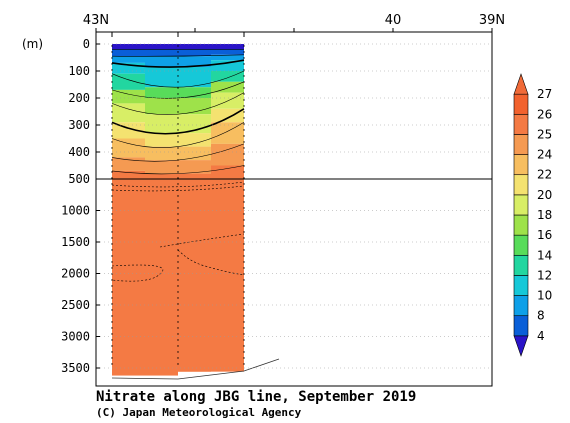  What do you see at coordinates (80, 206) in the screenshot?
I see `depth-axis: 0 100 200 300 400 500 1000 1500 2000 2500 3000 3500` at bounding box center [80, 206].